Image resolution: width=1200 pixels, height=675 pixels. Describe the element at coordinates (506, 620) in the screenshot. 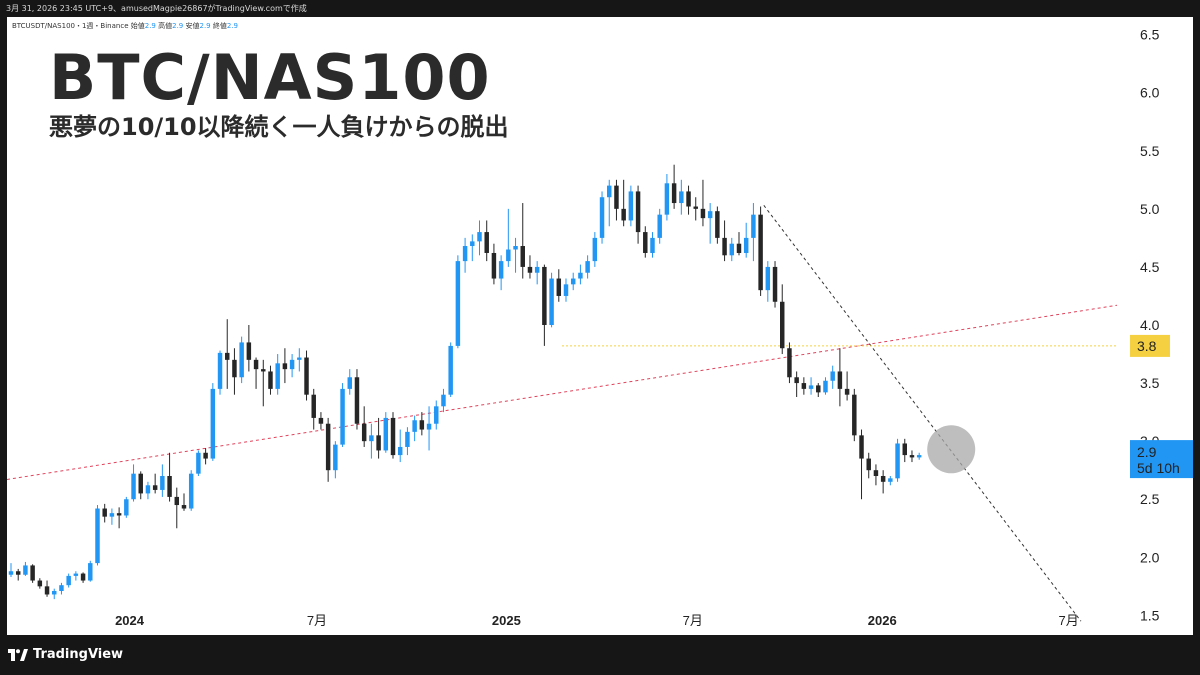

I see `x-tick-label: 2025` at that location.